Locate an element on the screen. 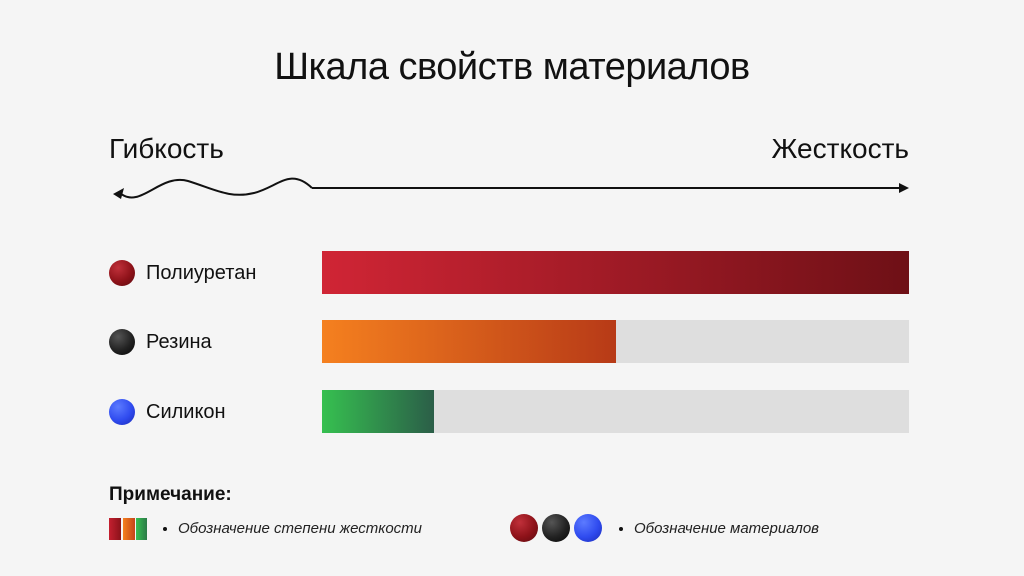 The height and width of the screenshot is (576, 1024). materials-legend-dots is located at coordinates (556, 529).